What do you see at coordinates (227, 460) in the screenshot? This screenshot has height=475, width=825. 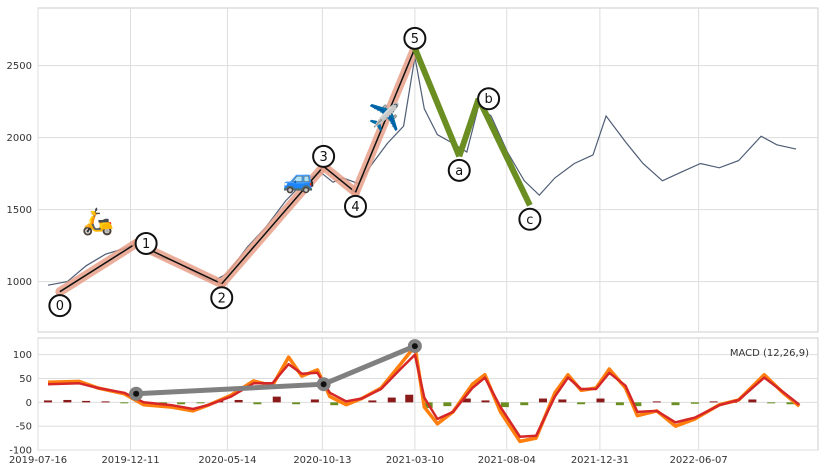 I see `x-tick-label: 2020-05-14` at bounding box center [227, 460].